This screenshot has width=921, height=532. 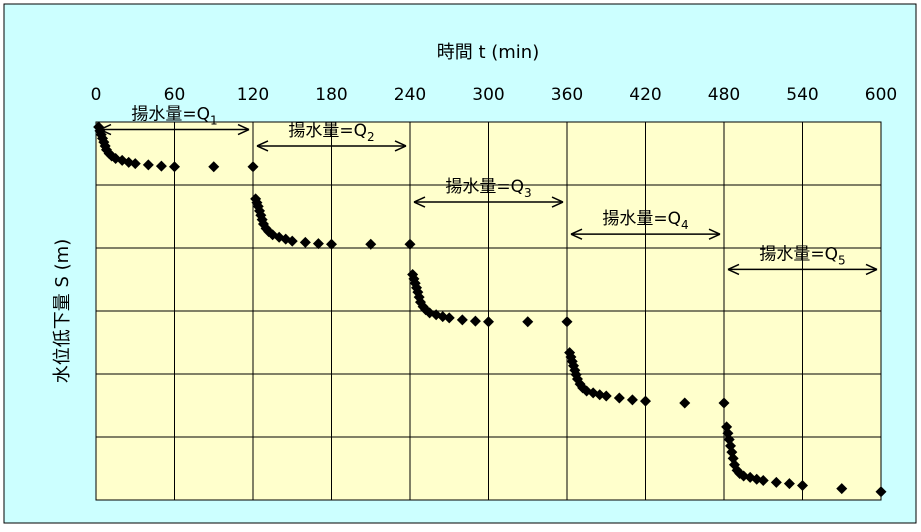 I want to click on x-tick-label: 60, so click(x=175, y=95).